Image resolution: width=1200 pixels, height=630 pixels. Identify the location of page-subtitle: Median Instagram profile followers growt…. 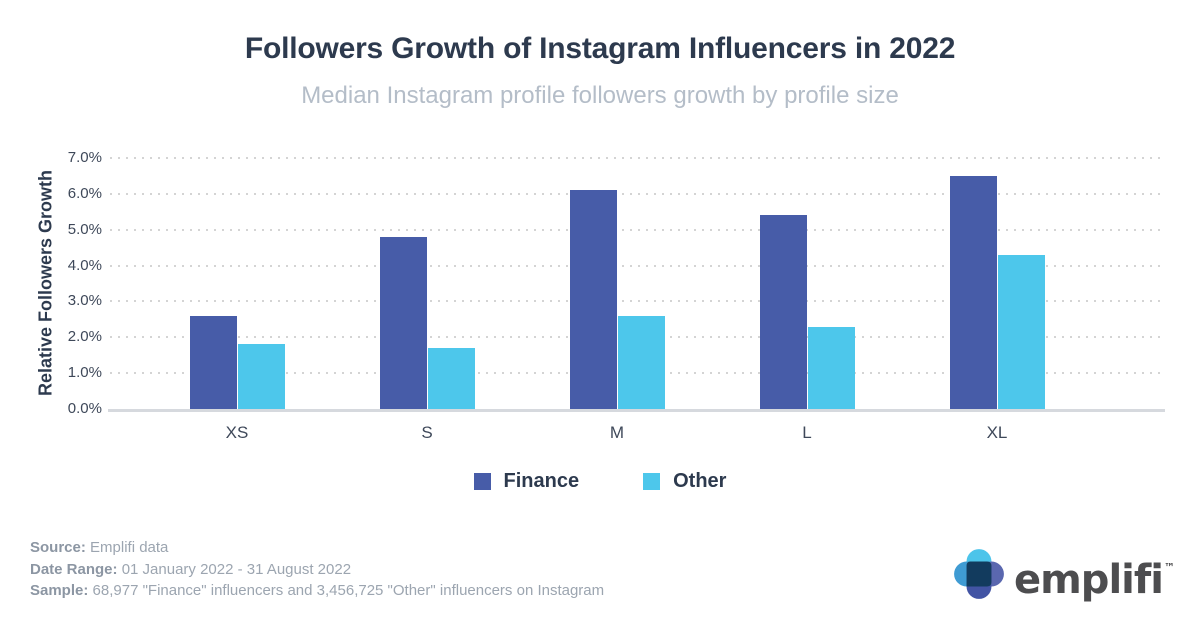
(600, 95).